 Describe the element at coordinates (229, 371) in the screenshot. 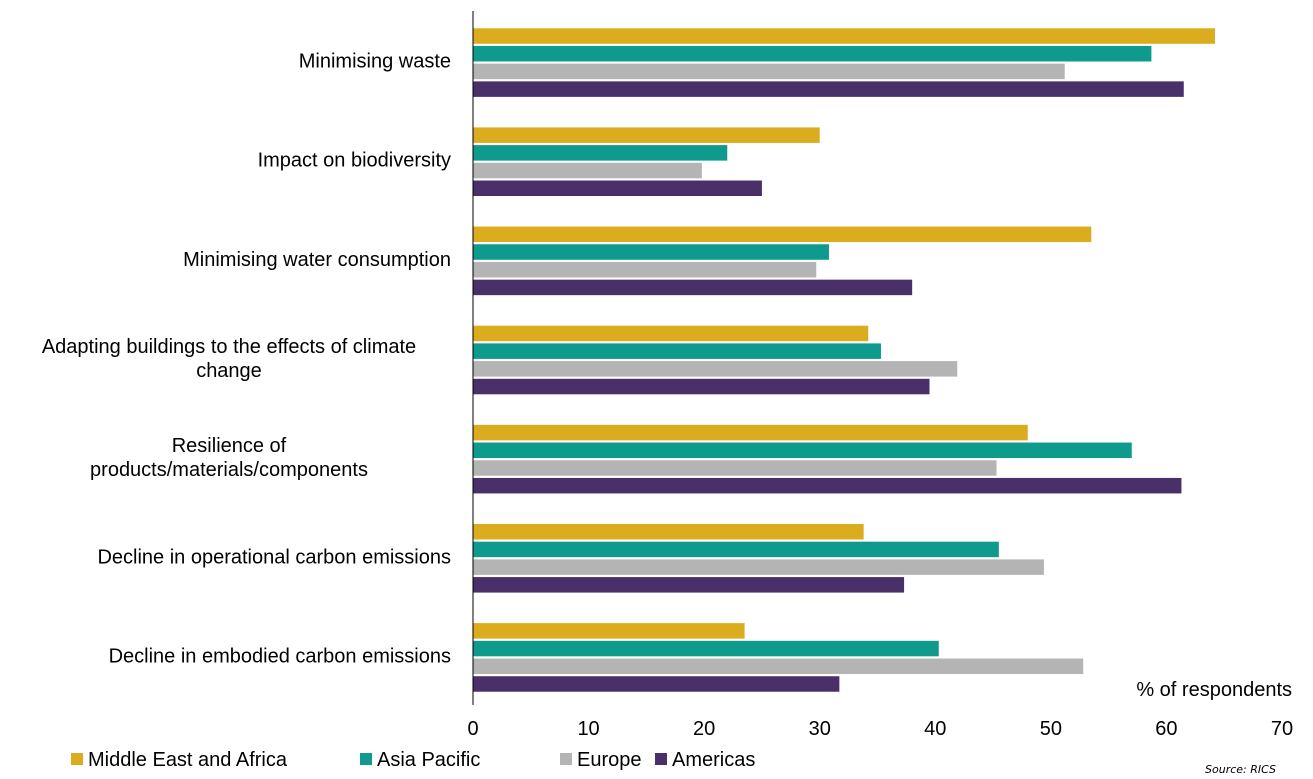

I see `category-label-line: change` at that location.